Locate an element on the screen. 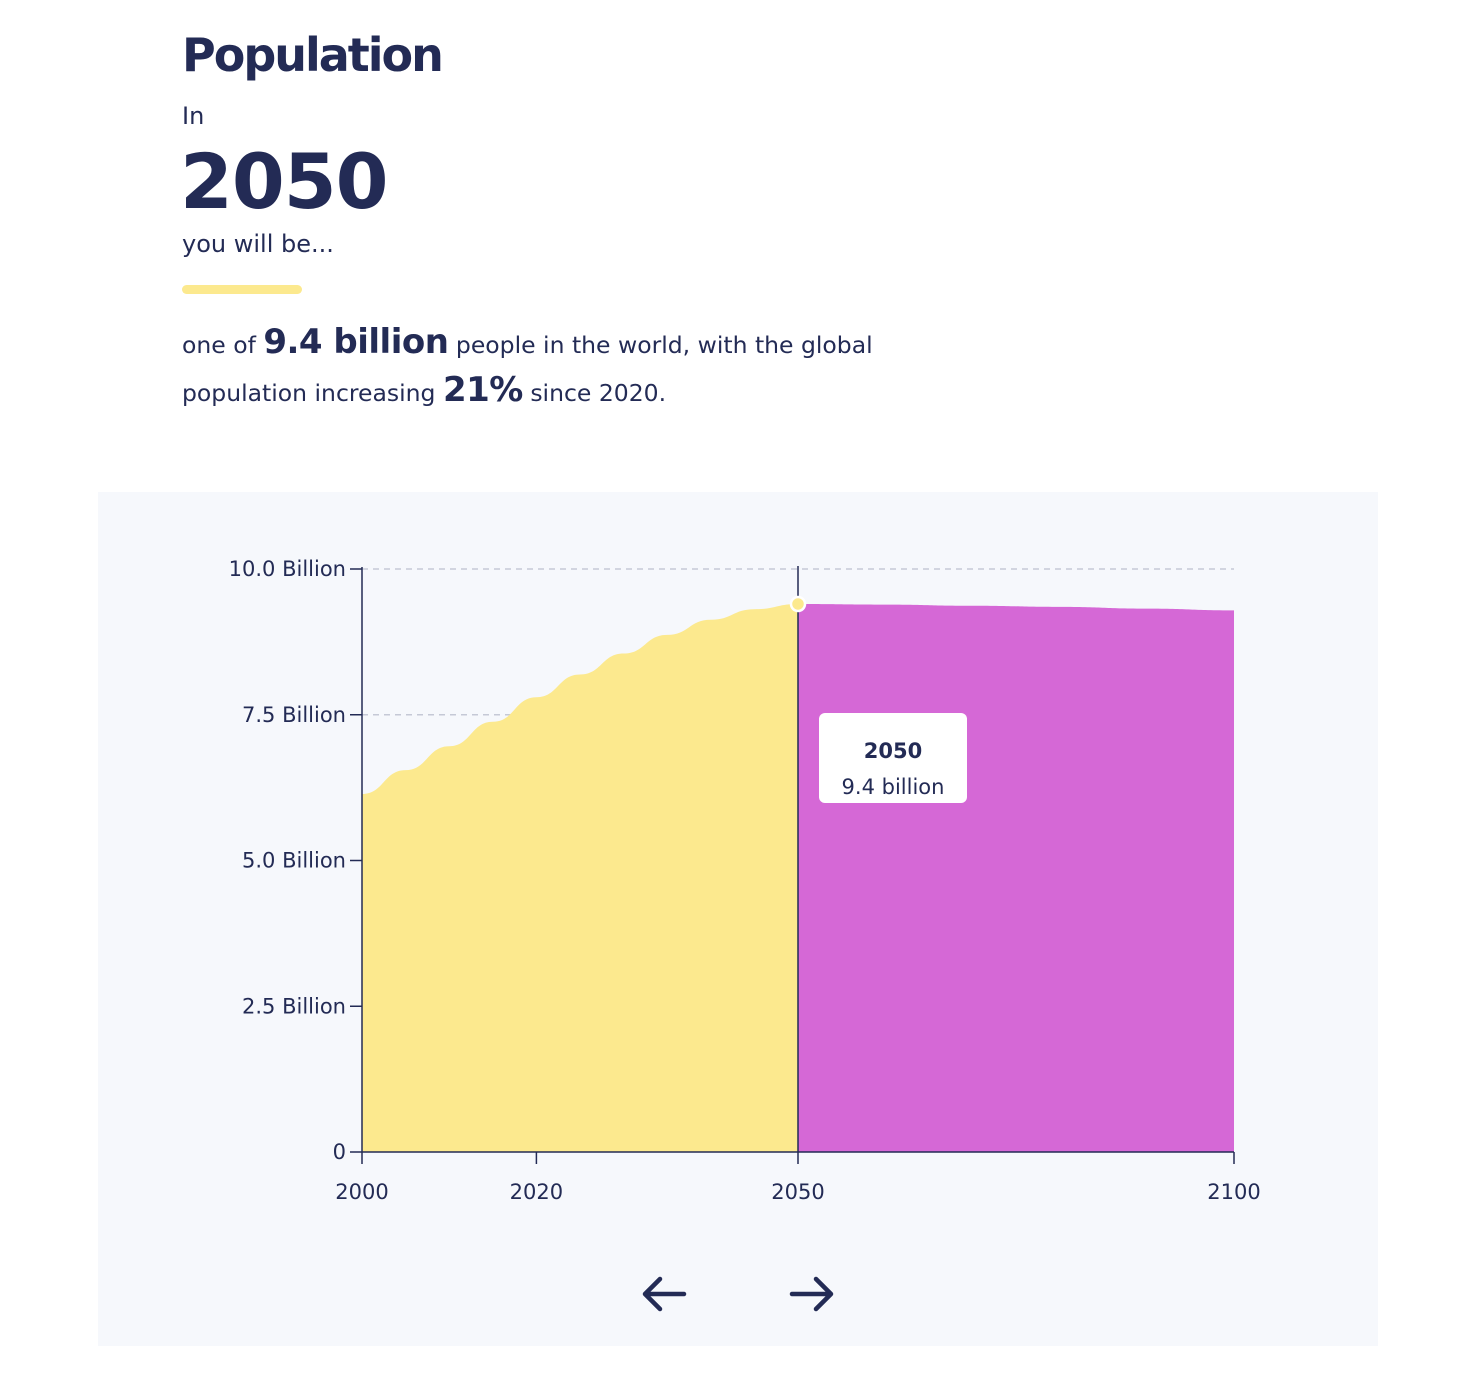  value-tooltip: 2050 9.4 billion is located at coordinates (893, 758).